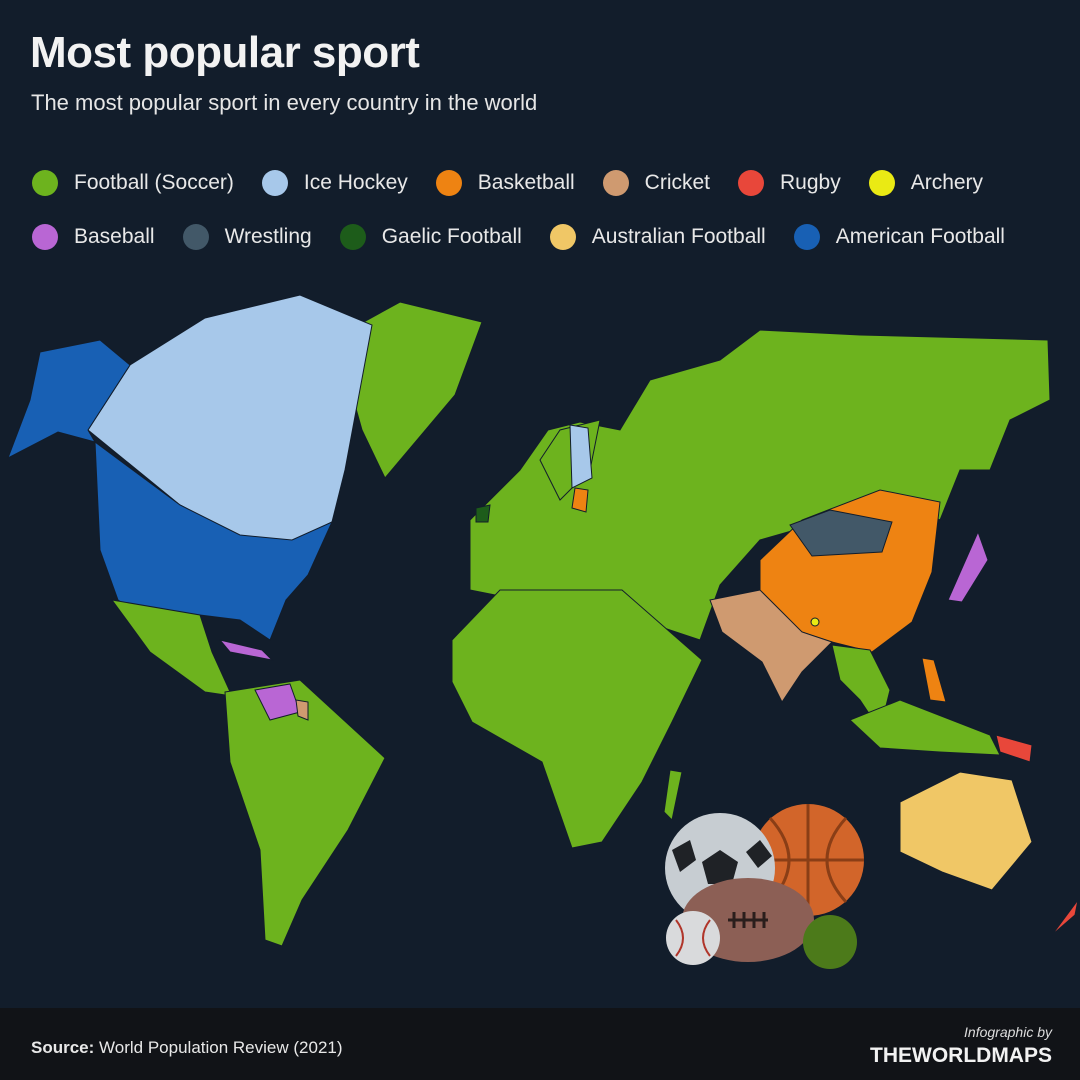 The width and height of the screenshot is (1080, 1080). I want to click on legend-label: American Football, so click(920, 236).